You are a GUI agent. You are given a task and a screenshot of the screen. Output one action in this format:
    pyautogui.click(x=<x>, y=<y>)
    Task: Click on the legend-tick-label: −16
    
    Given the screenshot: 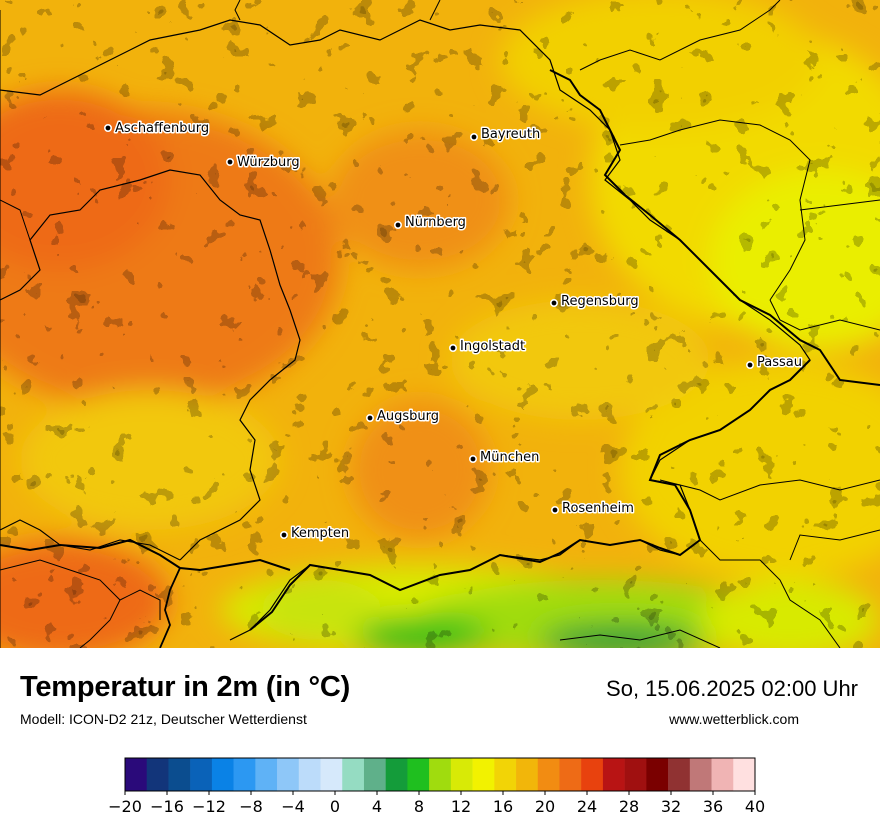 What is the action you would take?
    pyautogui.click(x=167, y=806)
    